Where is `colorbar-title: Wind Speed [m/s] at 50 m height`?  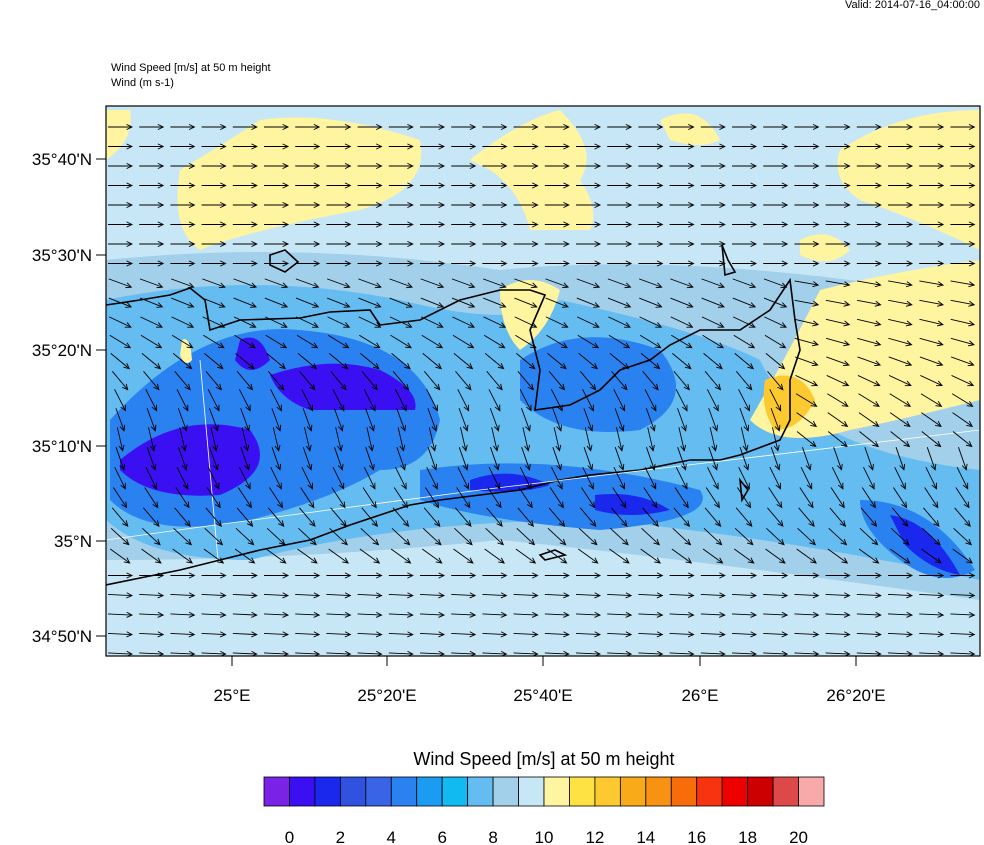 colorbar-title: Wind Speed [m/s] at 50 m height is located at coordinates (543, 759).